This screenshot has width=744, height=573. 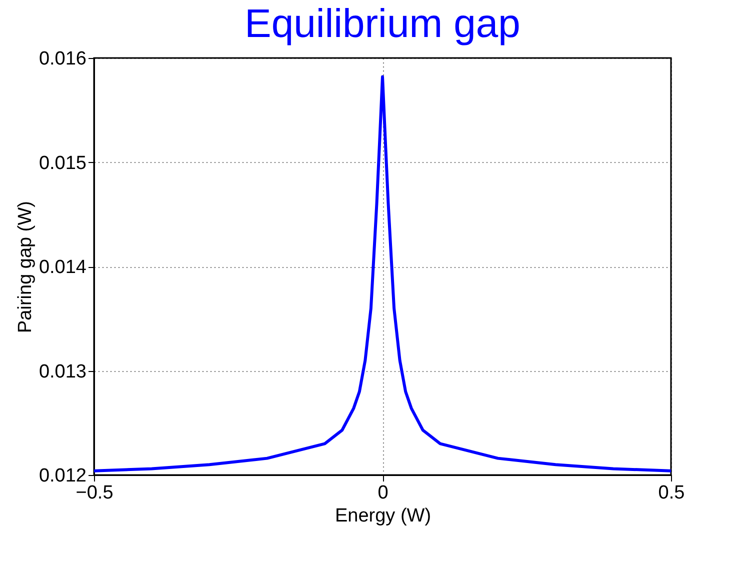 I want to click on x-tick-label: 0.5, so click(x=671, y=493).